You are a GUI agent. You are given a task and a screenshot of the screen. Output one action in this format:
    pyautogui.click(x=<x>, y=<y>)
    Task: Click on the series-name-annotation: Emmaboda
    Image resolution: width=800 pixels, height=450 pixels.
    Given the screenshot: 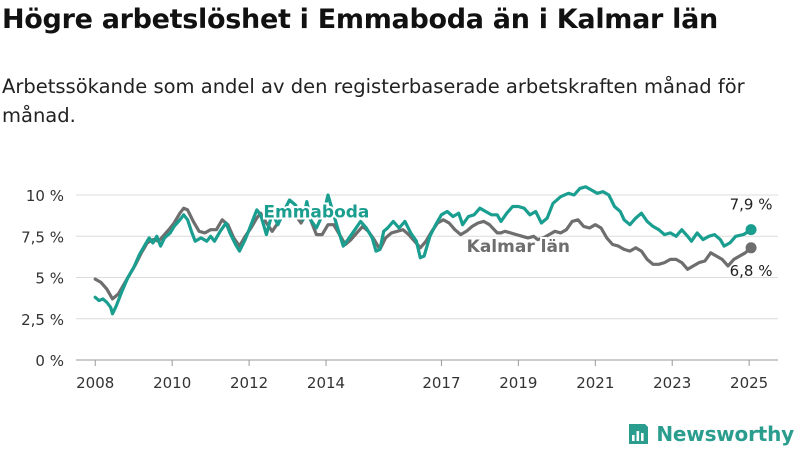 What is the action you would take?
    pyautogui.click(x=316, y=213)
    